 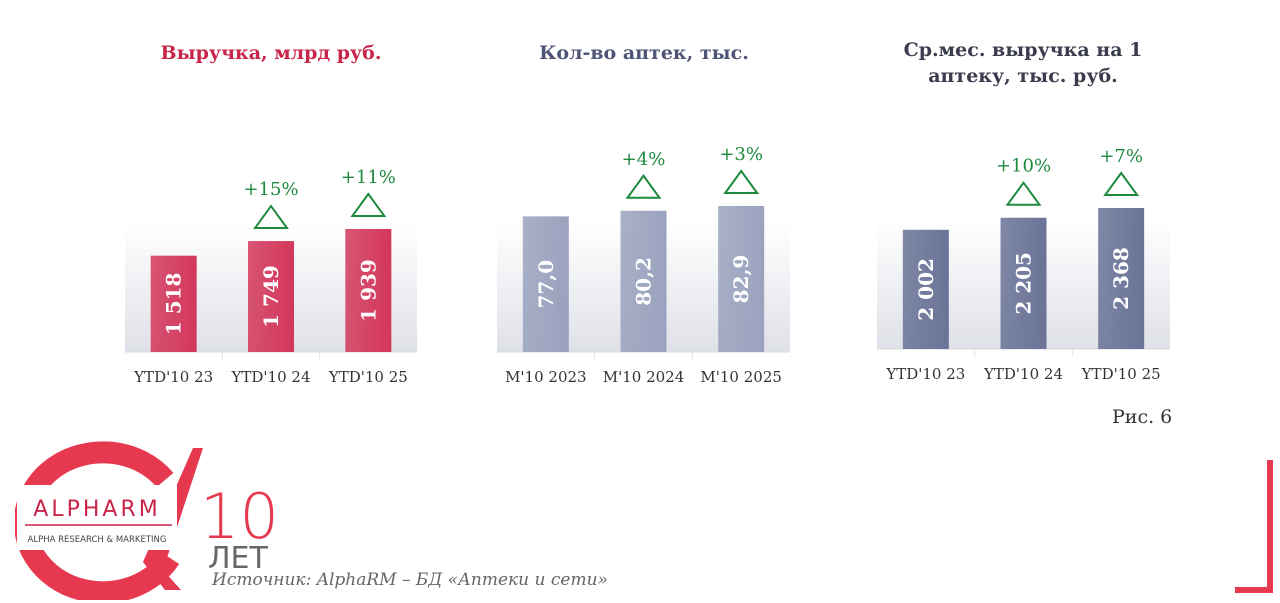 I want to click on logo-years: 10, so click(x=239, y=516).